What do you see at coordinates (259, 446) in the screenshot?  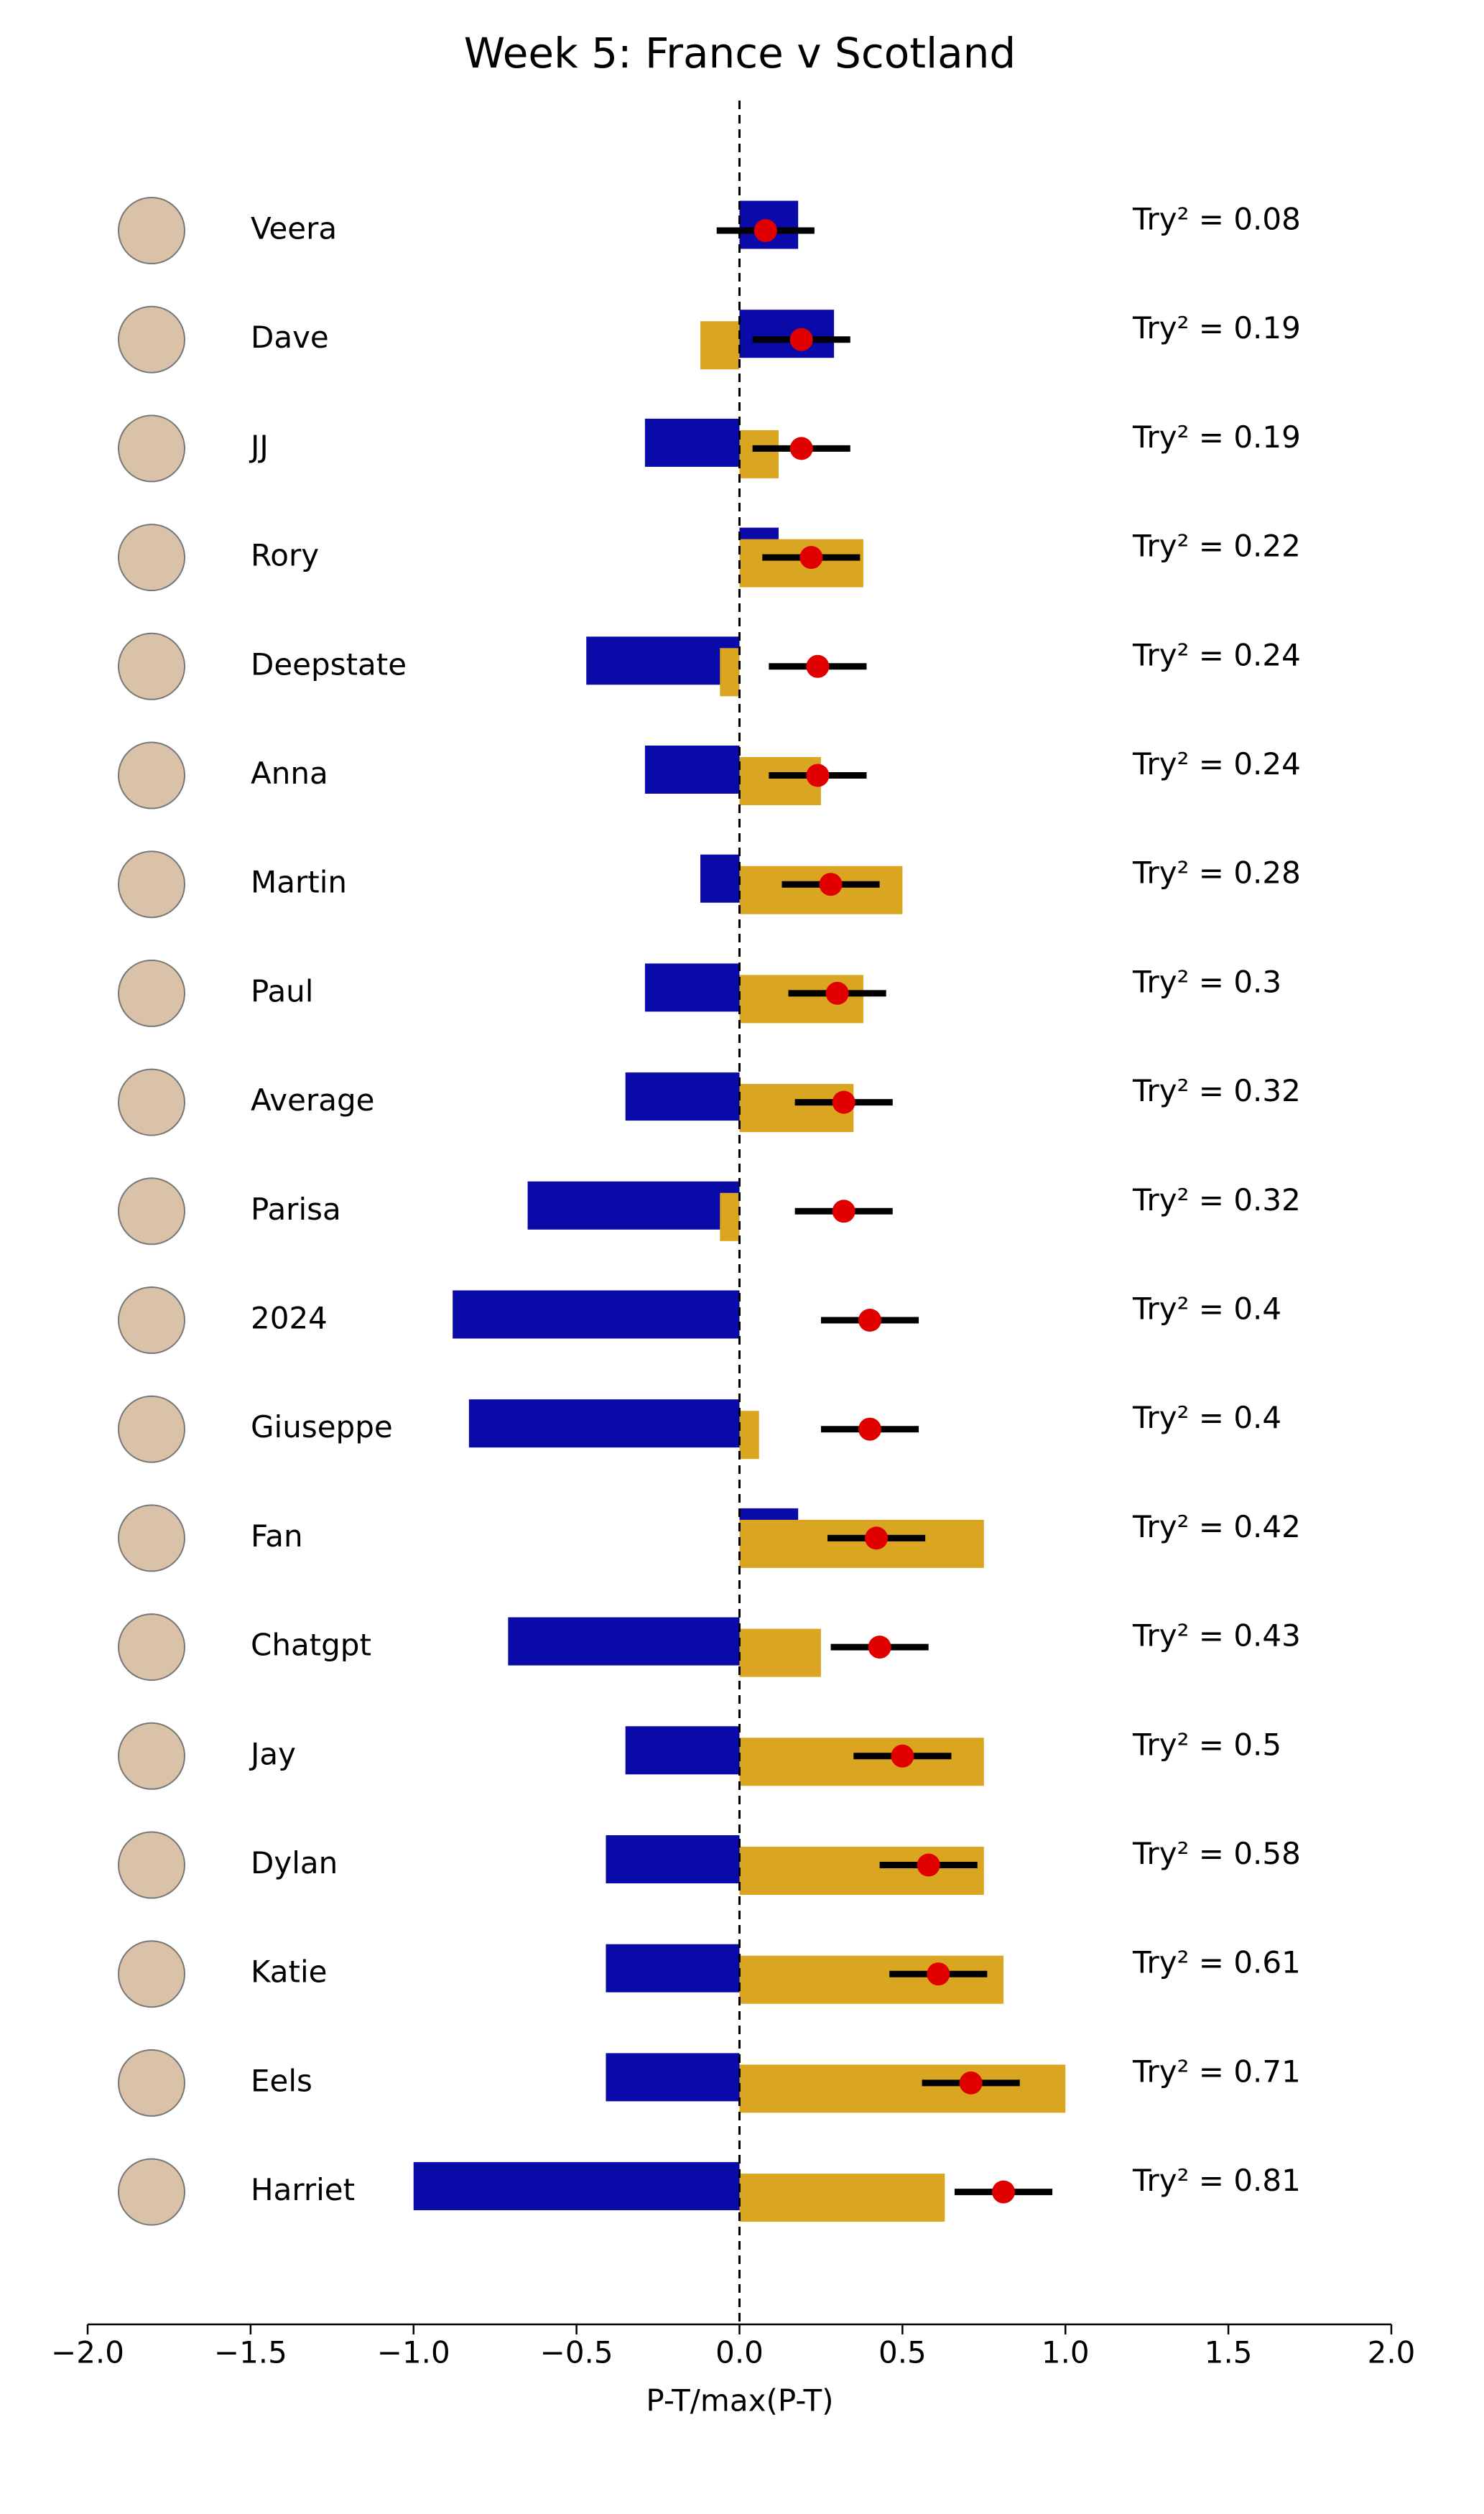 I see `category-label: JJ` at bounding box center [259, 446].